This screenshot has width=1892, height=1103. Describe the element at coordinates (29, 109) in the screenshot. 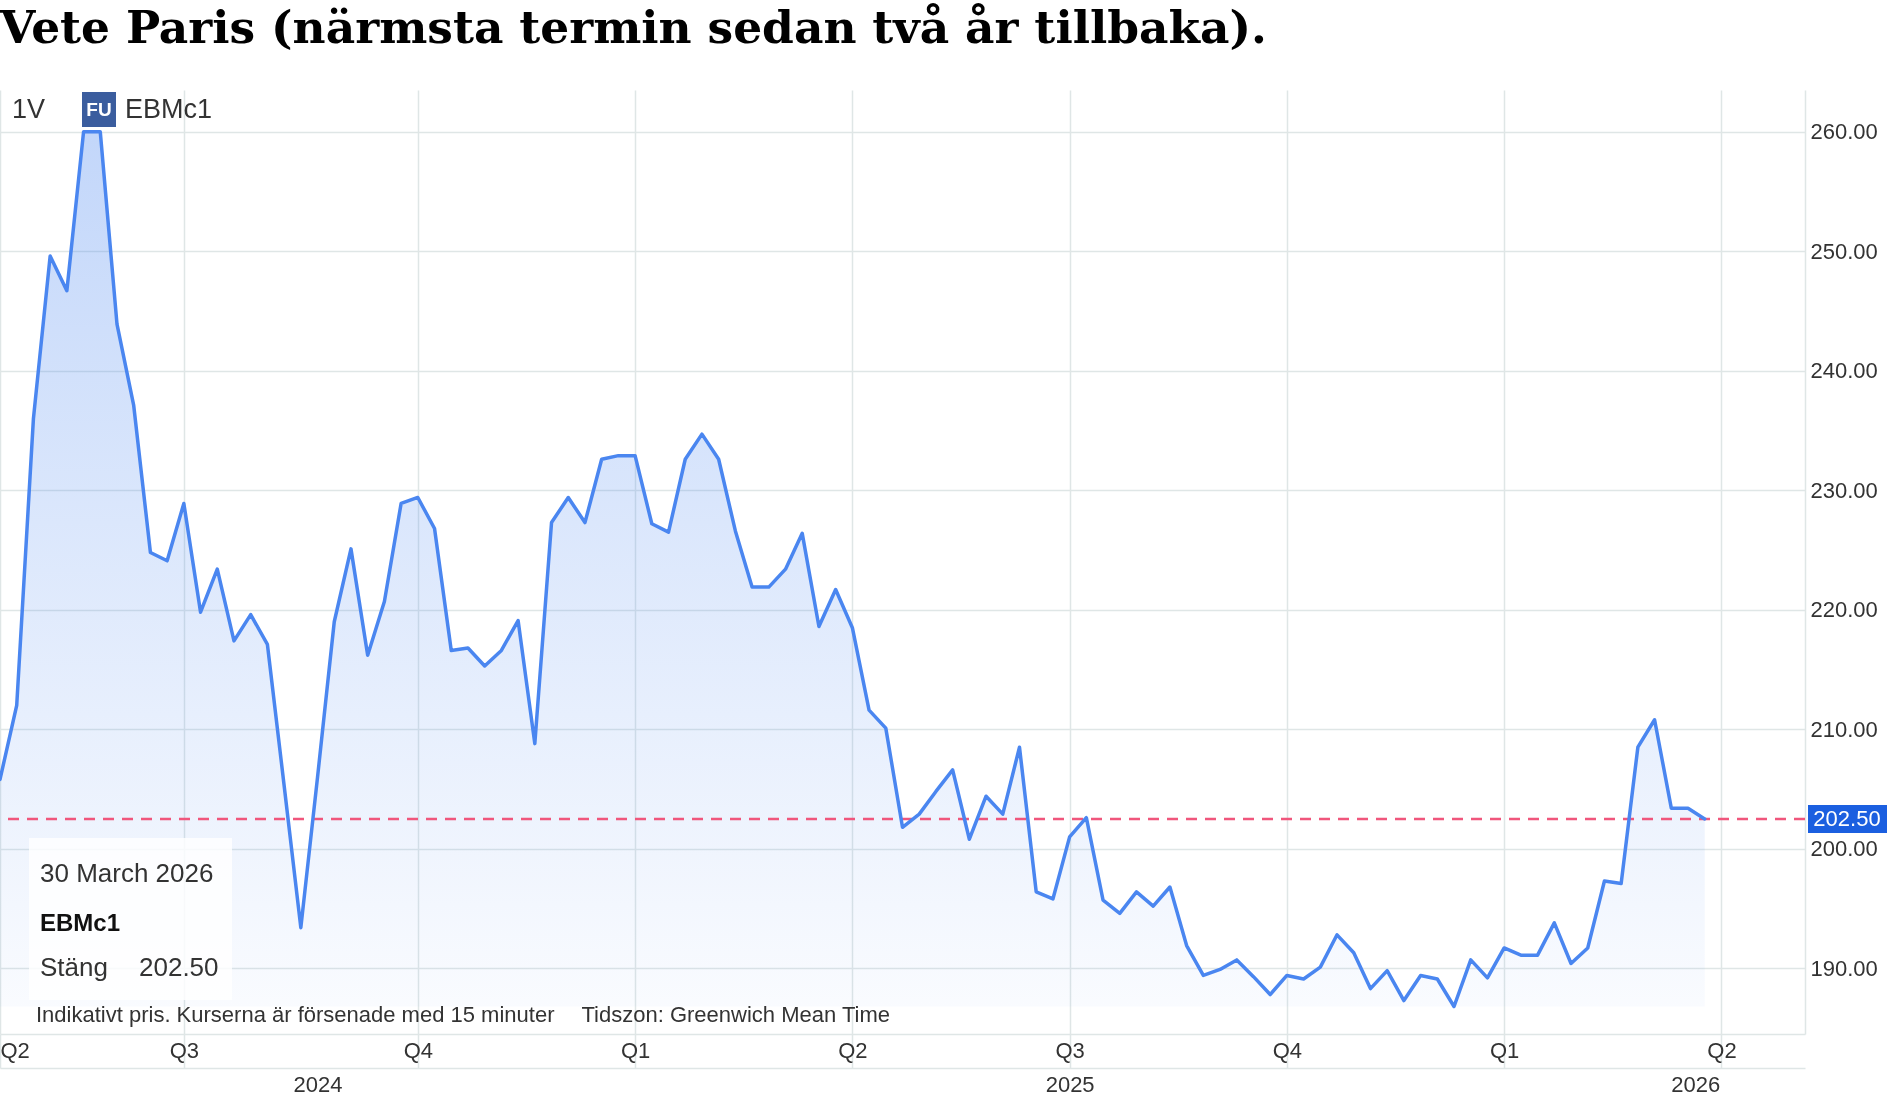

I see `annotation: 1V` at that location.